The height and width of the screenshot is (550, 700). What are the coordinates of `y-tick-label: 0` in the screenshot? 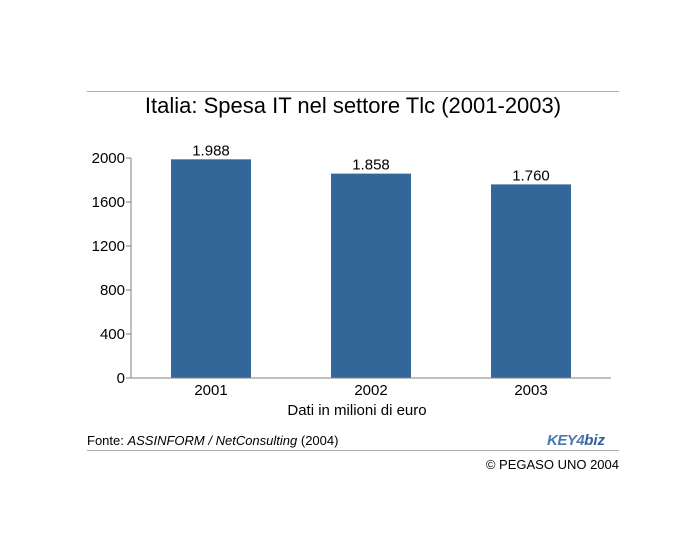 It's located at (121, 378).